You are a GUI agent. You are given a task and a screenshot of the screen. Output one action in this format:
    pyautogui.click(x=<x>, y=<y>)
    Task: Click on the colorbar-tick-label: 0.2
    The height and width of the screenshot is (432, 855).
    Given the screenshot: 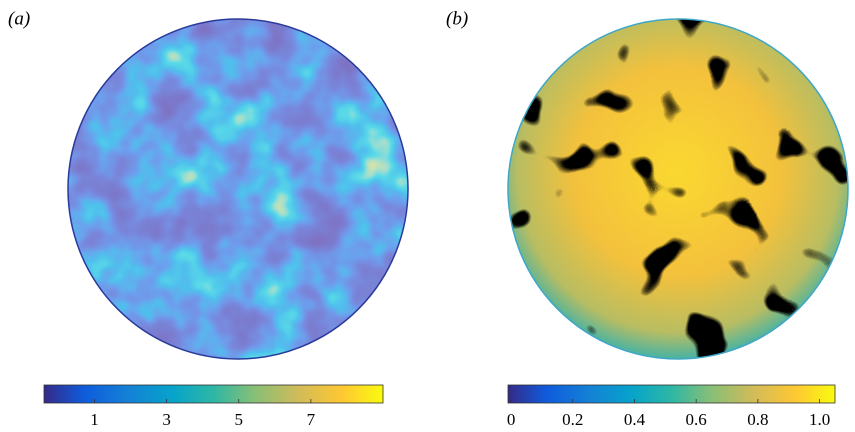 What is the action you would take?
    pyautogui.click(x=572, y=419)
    